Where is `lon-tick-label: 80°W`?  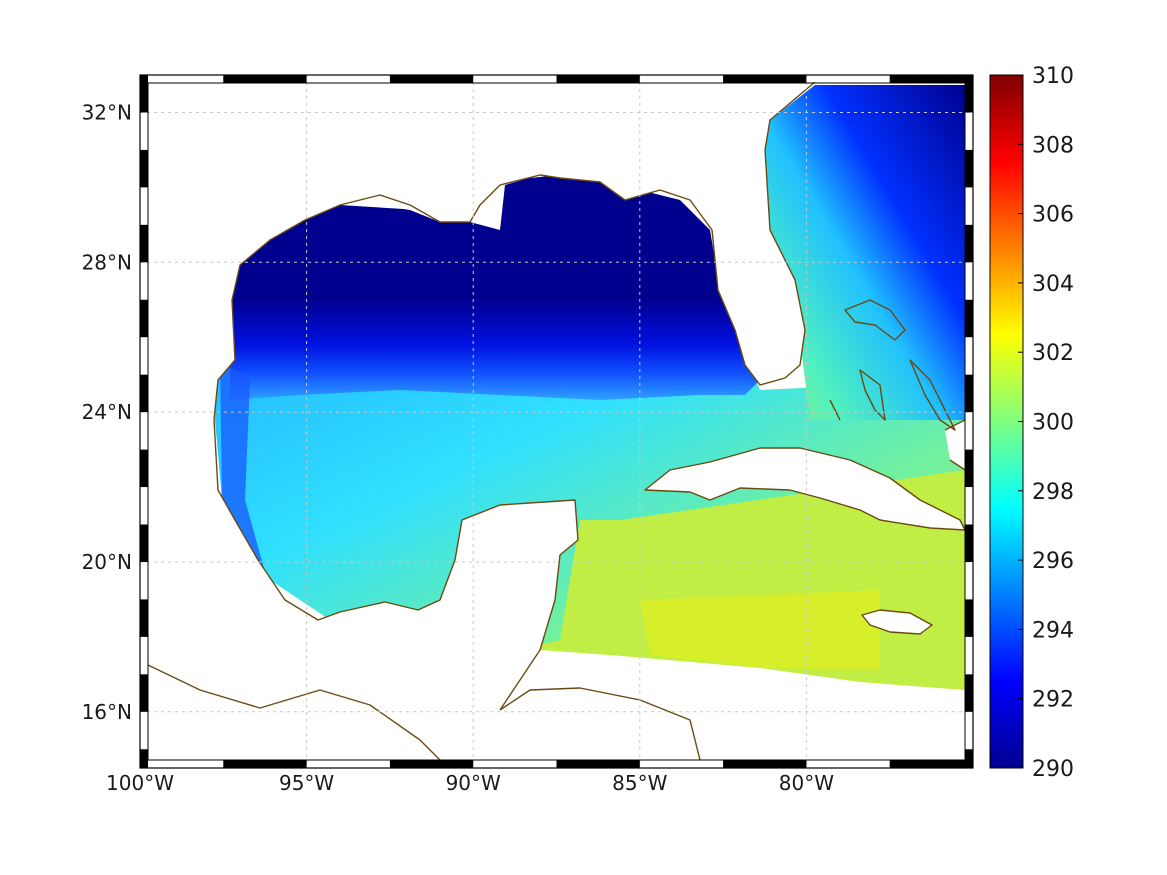 lon-tick-label: 80°W is located at coordinates (806, 783).